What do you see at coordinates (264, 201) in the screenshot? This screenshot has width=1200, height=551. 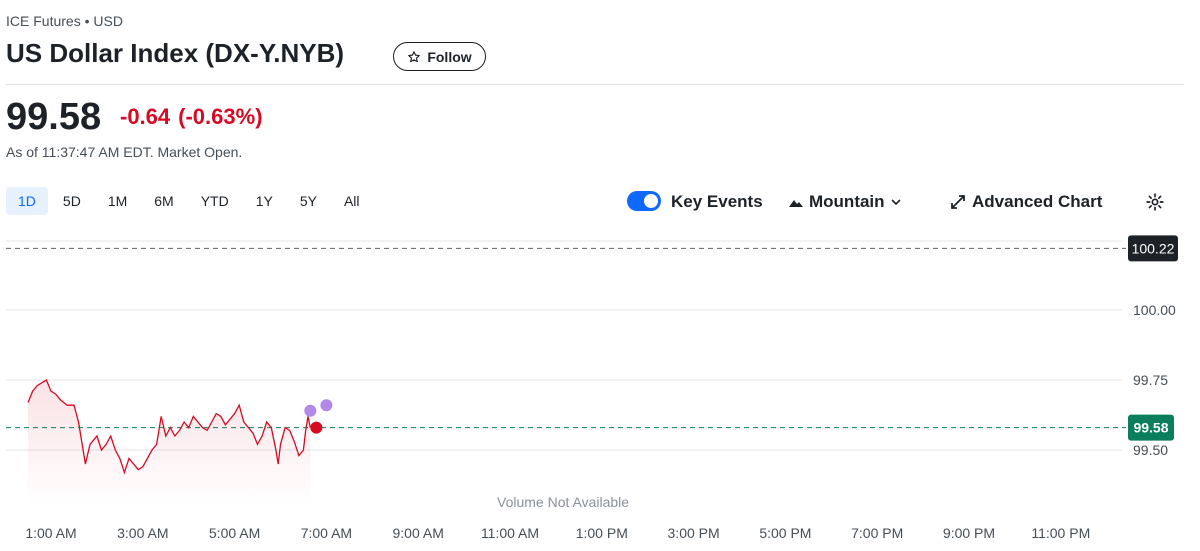 I see `range-tab-1y: 1Y` at bounding box center [264, 201].